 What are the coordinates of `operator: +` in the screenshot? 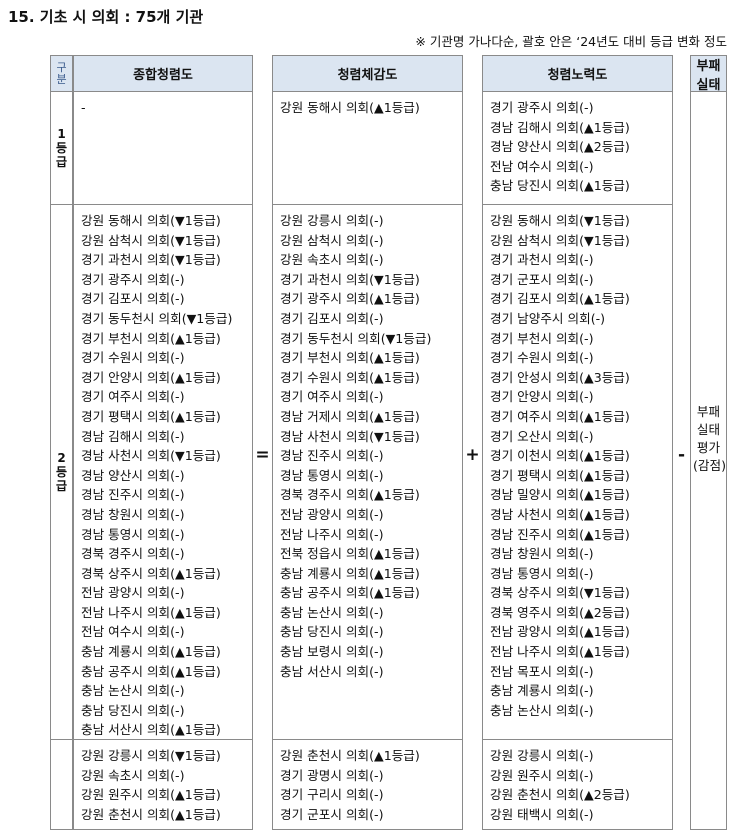 It's located at (472, 454).